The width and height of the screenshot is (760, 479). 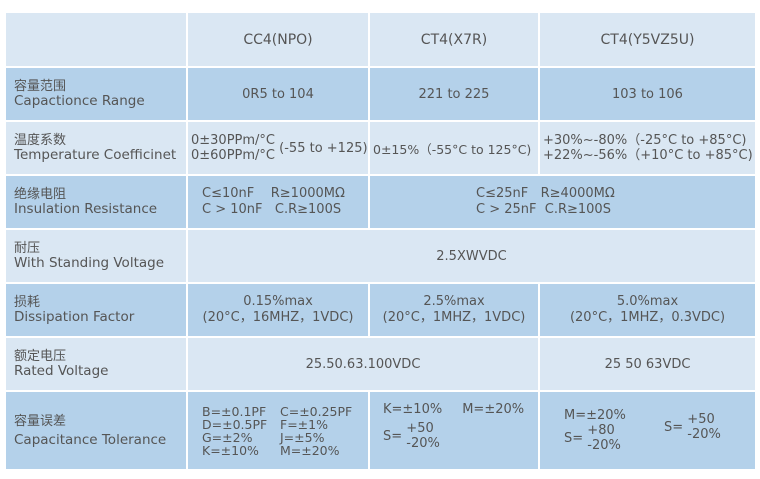 I want to click on cell: 0R5 to 104, so click(x=278, y=94).